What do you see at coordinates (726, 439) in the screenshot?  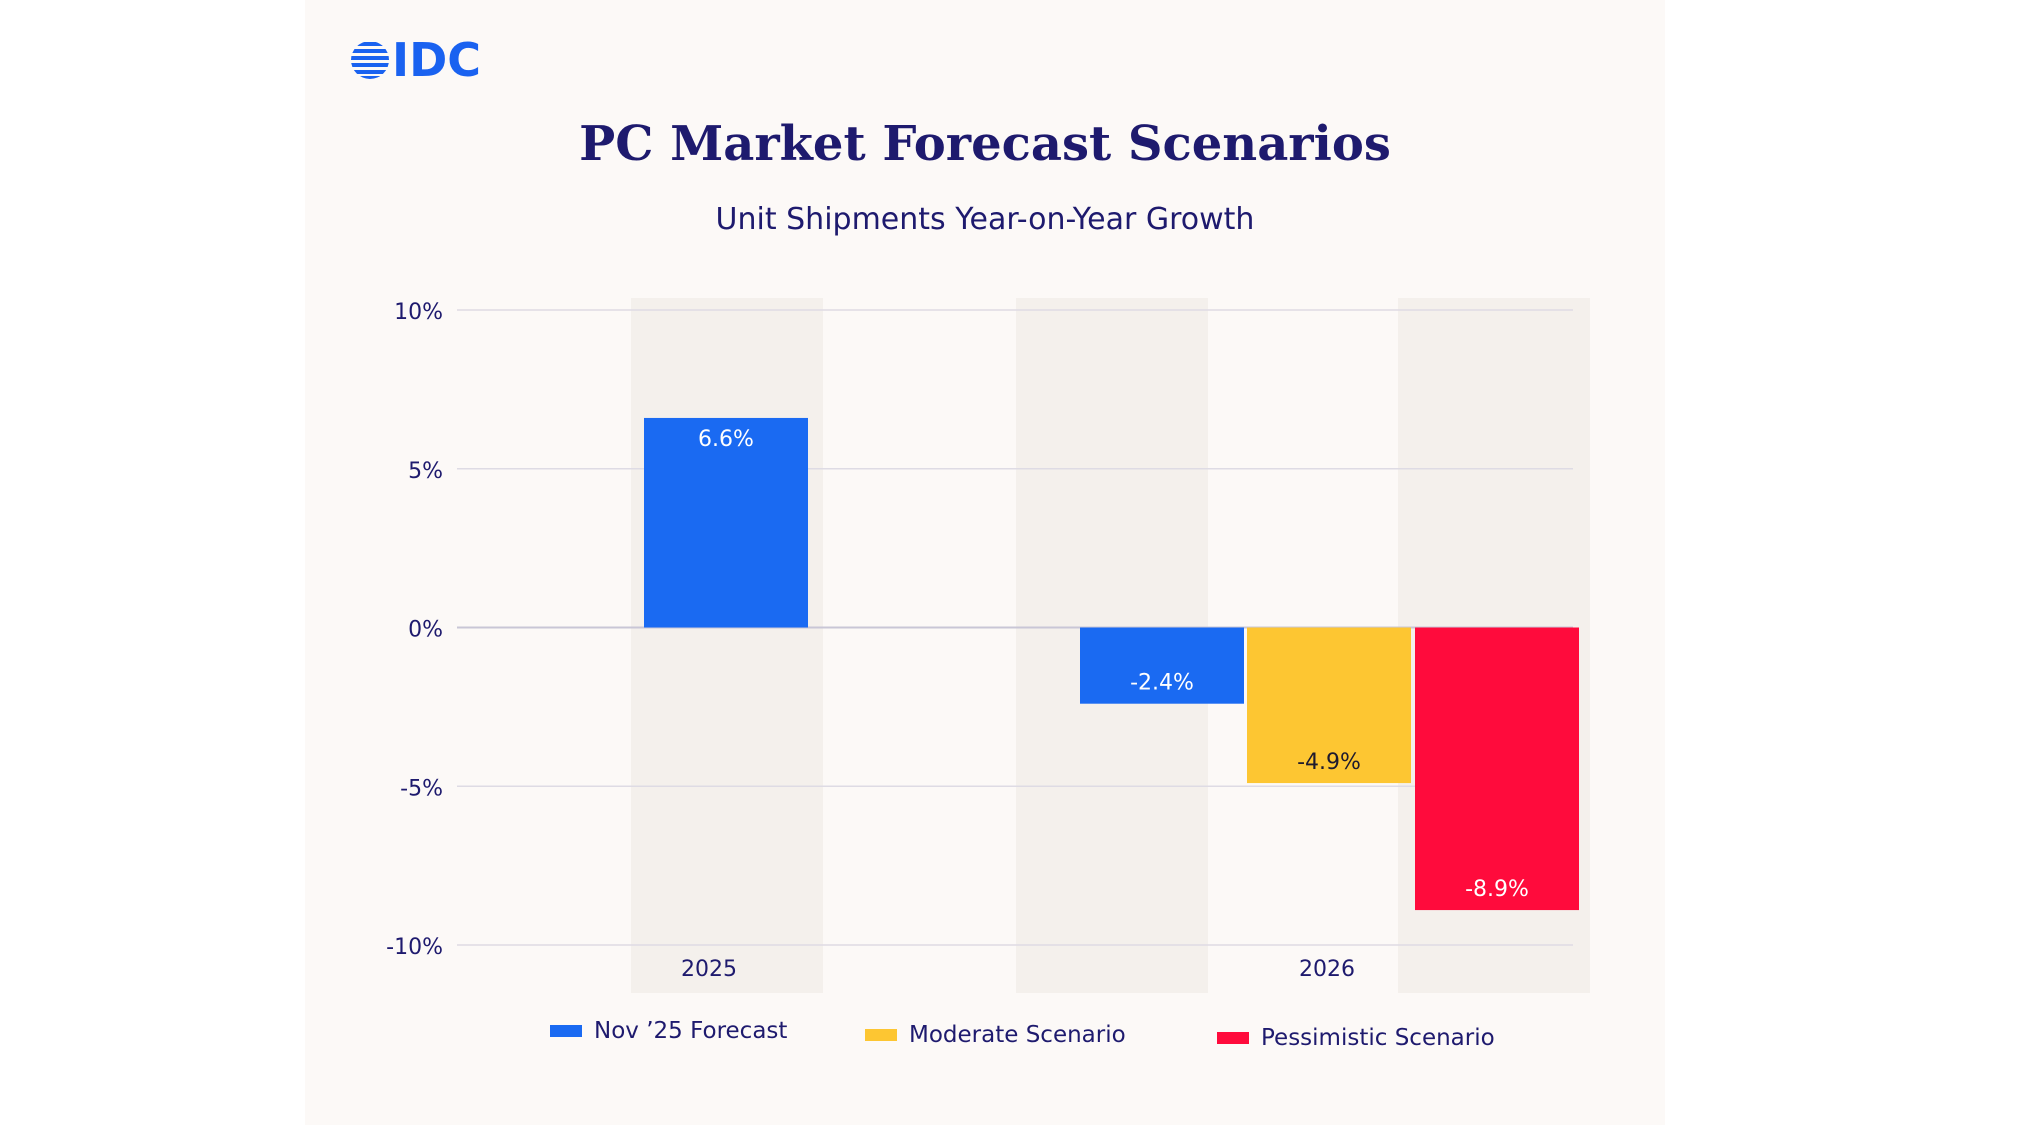 I see `data-label: 6.6%` at bounding box center [726, 439].